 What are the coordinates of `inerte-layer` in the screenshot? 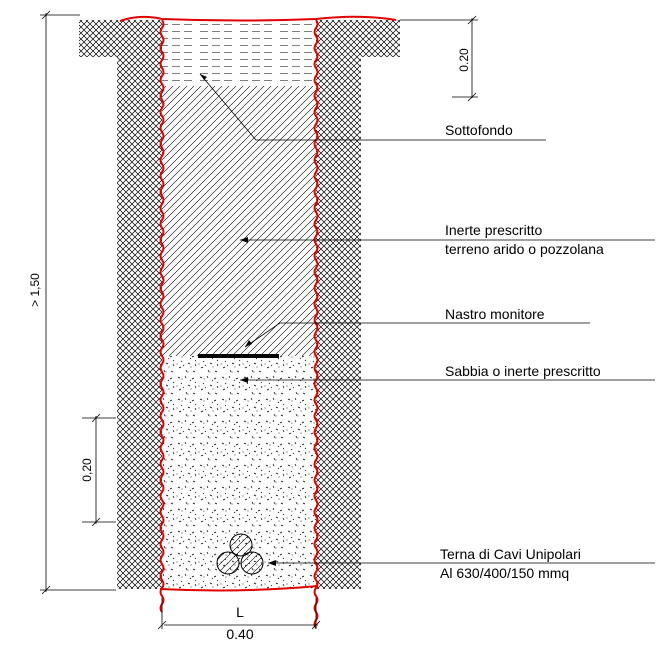 It's located at (239, 221).